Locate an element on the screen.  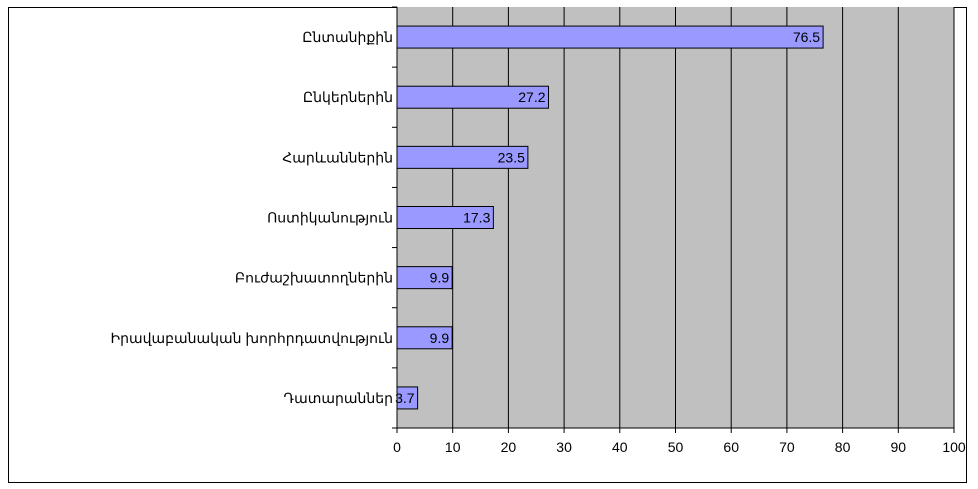
value-label: 27.2 is located at coordinates (531, 97).